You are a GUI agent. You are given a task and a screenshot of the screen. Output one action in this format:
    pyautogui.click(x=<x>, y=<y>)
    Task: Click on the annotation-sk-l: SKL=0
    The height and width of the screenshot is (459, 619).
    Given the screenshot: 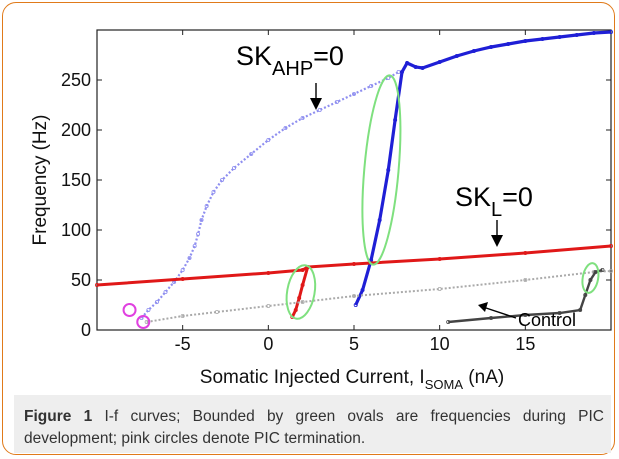 What is the action you would take?
    pyautogui.click(x=494, y=201)
    